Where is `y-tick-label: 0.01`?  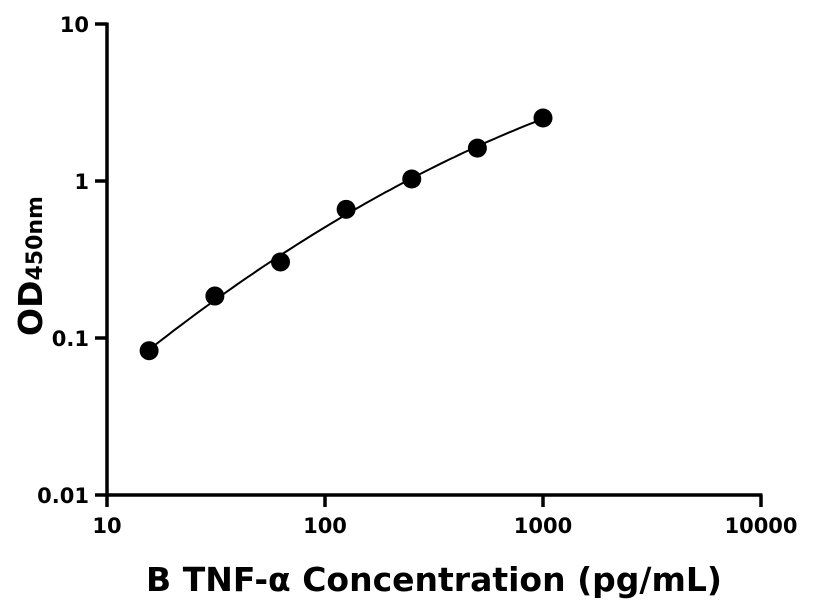
y-tick-label: 0.01 is located at coordinates (63, 496).